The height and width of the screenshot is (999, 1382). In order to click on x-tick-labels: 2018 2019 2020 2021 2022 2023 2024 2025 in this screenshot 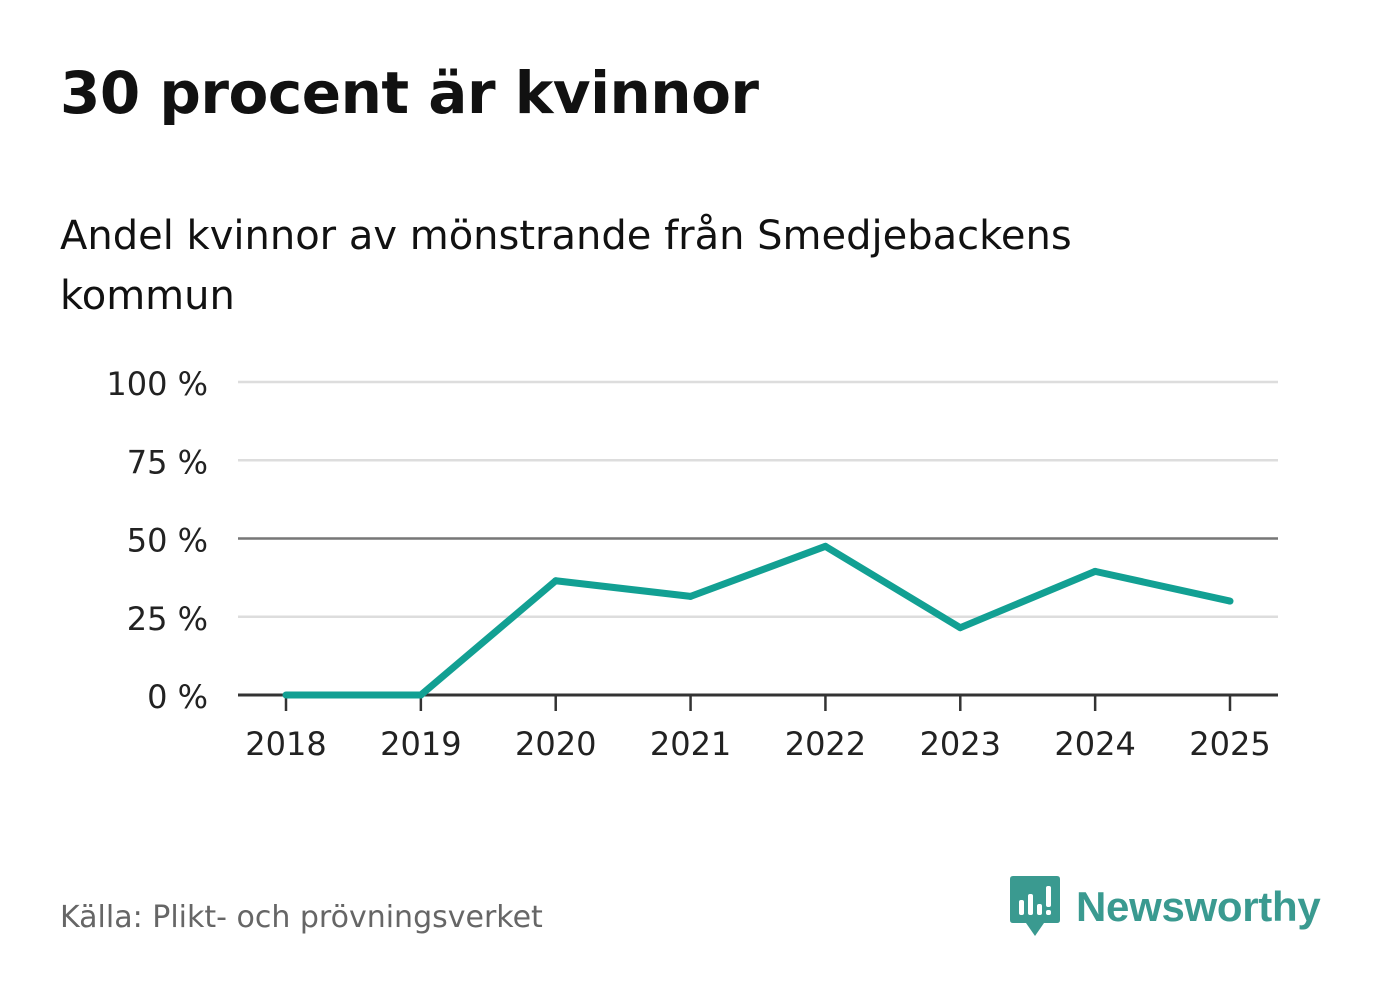, I will do `click(757, 744)`.